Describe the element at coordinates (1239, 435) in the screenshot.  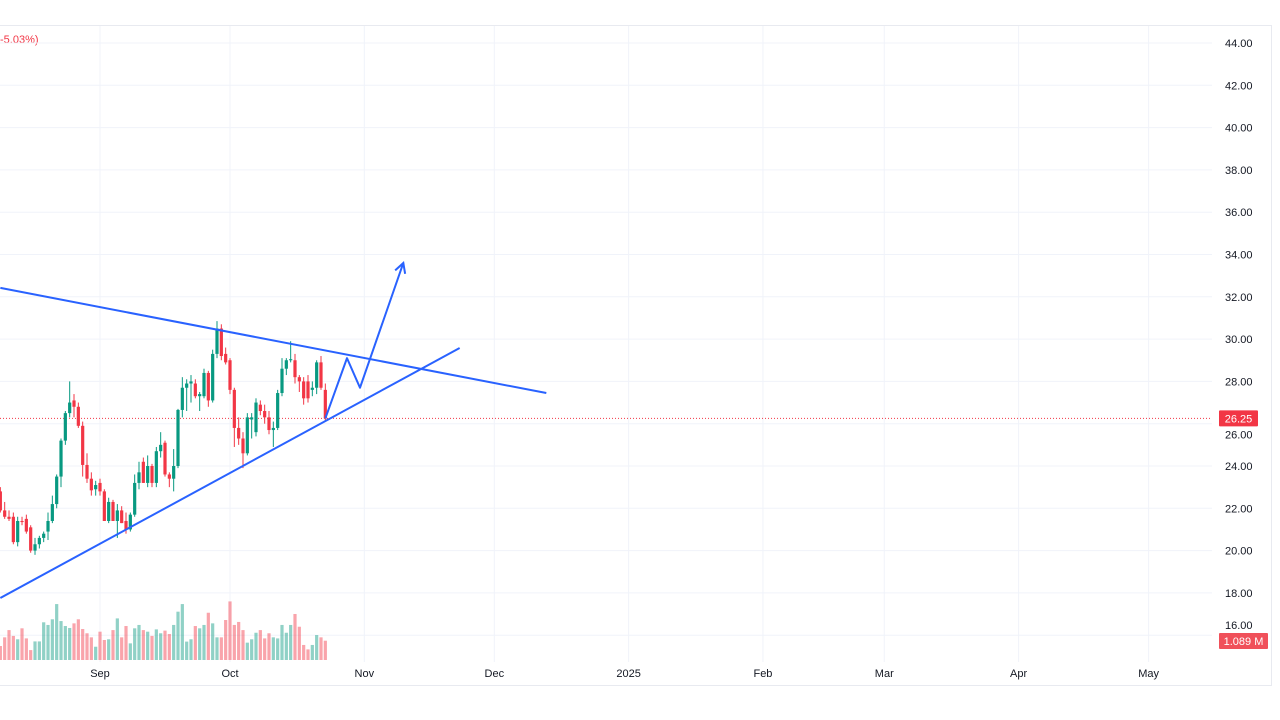
I see `y-tick-label: 26.00` at that location.